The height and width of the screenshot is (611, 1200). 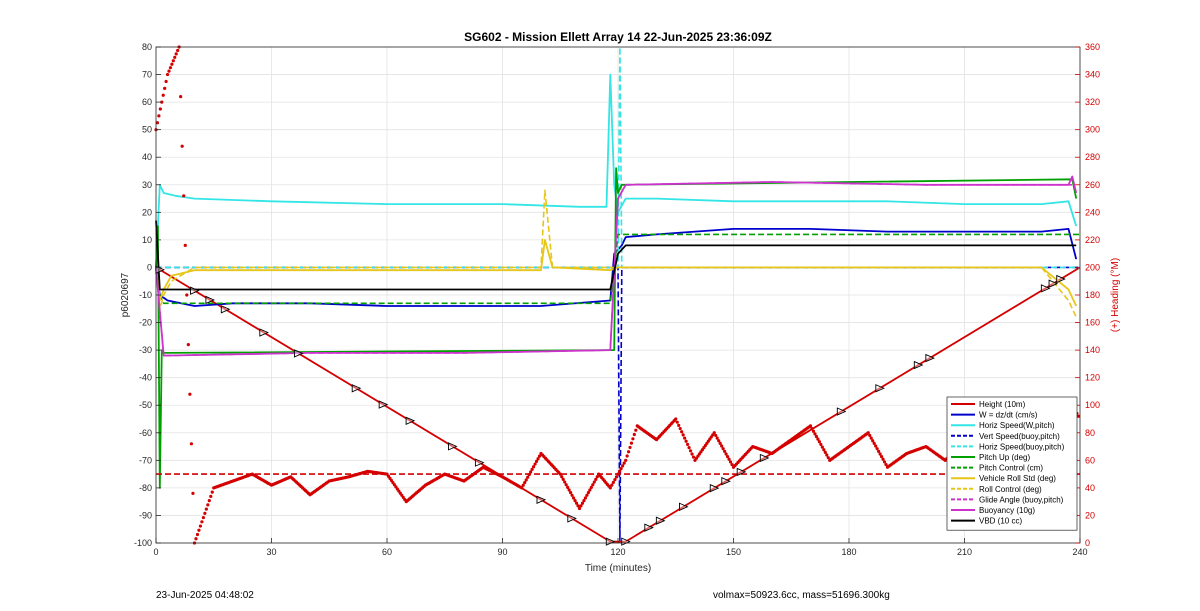 I want to click on x-axis-label: Time (minutes), so click(x=618, y=568).